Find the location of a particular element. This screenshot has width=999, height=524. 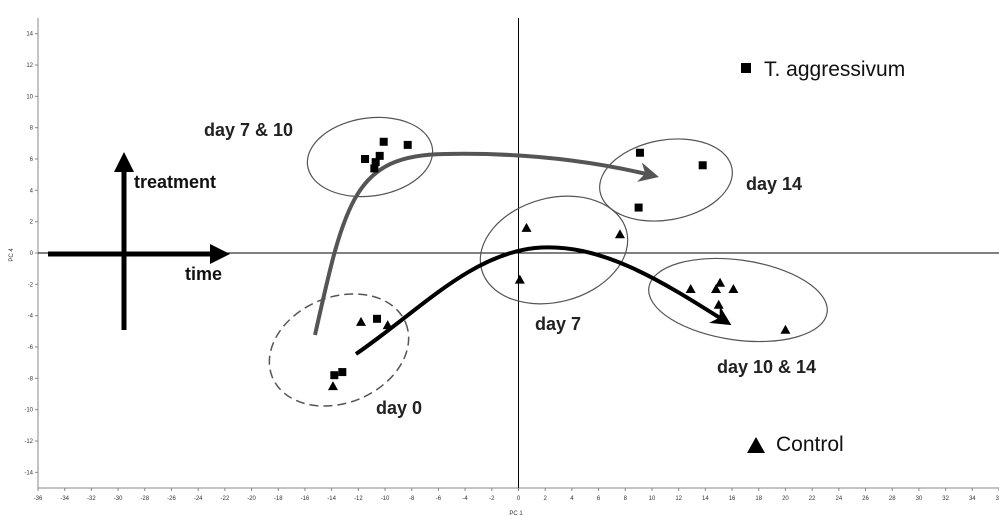

y-tick-label: 8 is located at coordinates (32, 129).